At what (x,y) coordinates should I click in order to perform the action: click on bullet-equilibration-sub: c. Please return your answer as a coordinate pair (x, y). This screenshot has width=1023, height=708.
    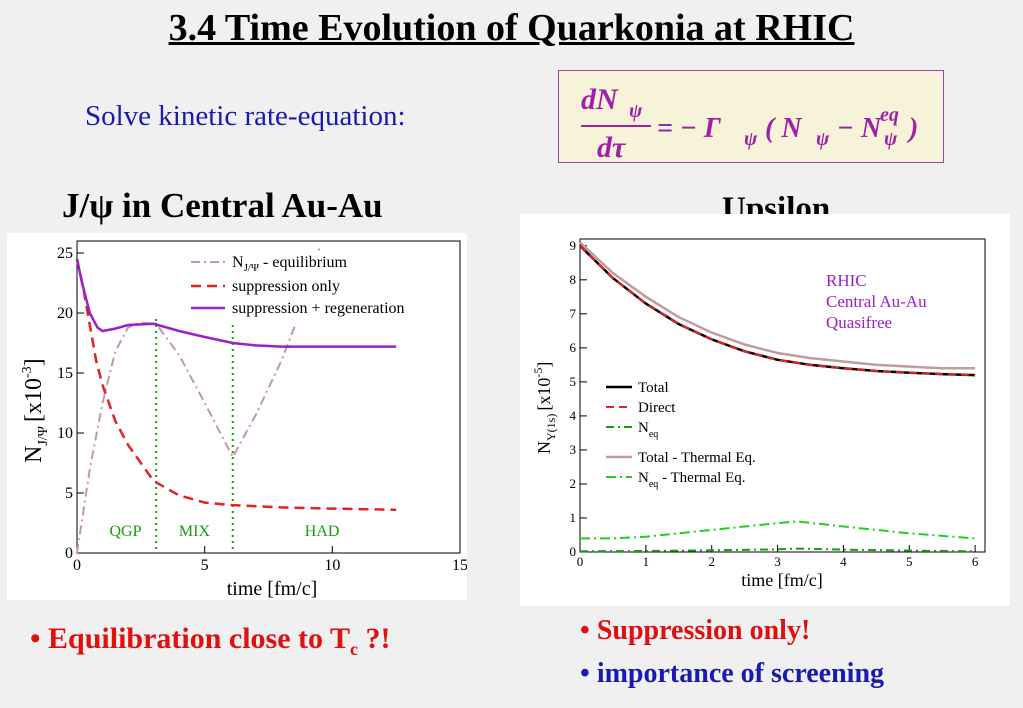
    Looking at the image, I should click on (354, 649).